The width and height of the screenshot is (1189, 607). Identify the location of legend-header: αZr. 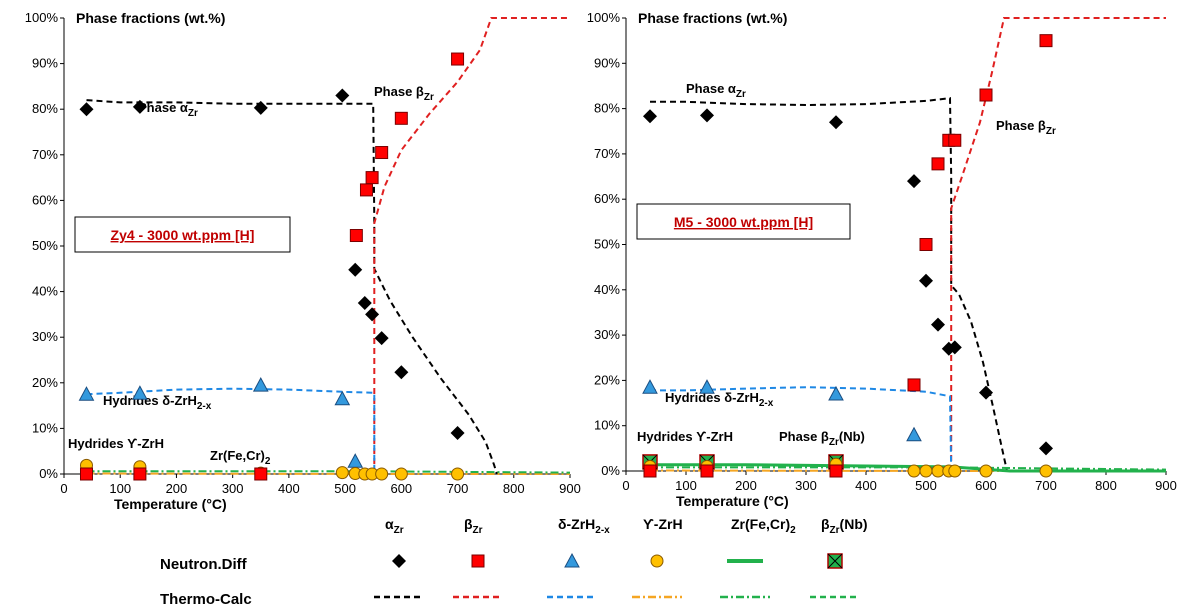
(394, 526).